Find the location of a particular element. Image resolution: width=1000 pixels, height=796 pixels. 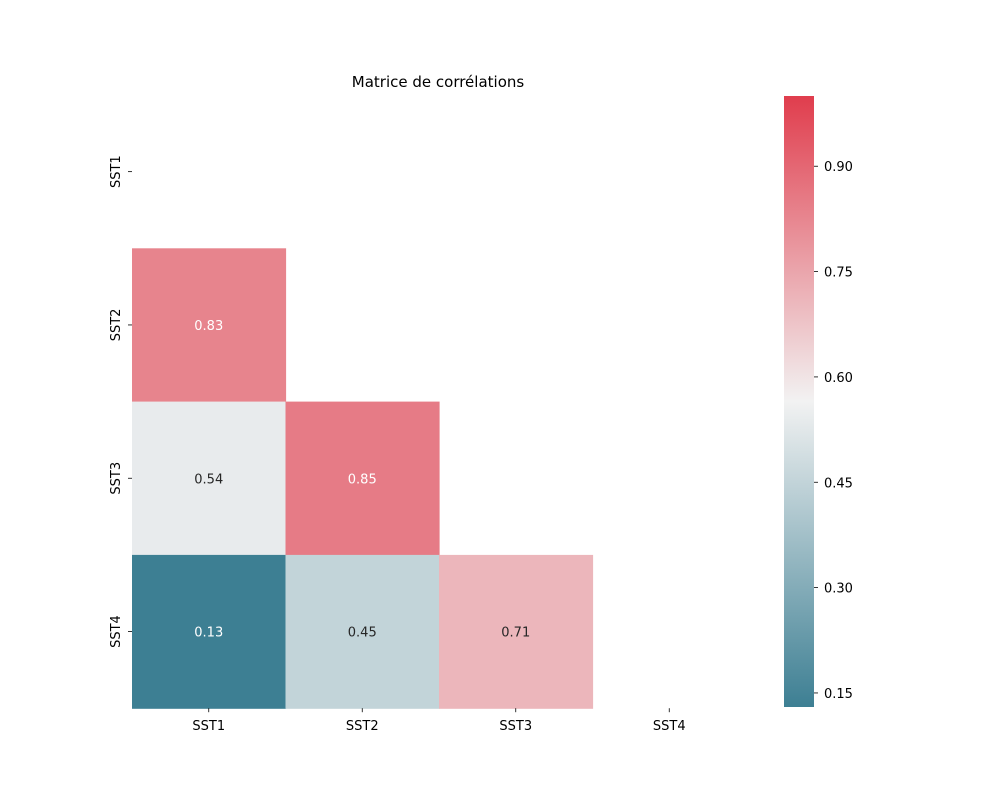

heatmap-cell-sst2-sst1 is located at coordinates (209, 325).